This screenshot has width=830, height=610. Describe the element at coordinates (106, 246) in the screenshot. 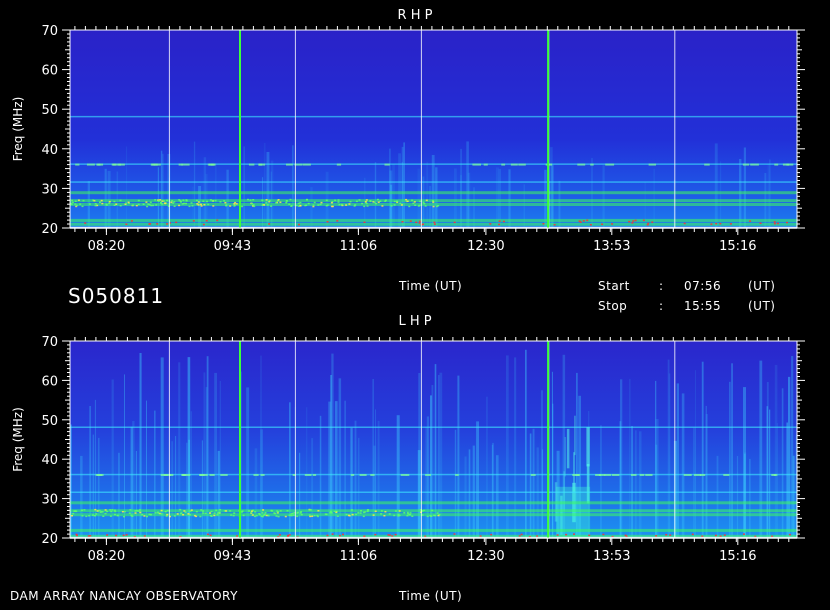

I see `x-tick-label: 08:20` at that location.